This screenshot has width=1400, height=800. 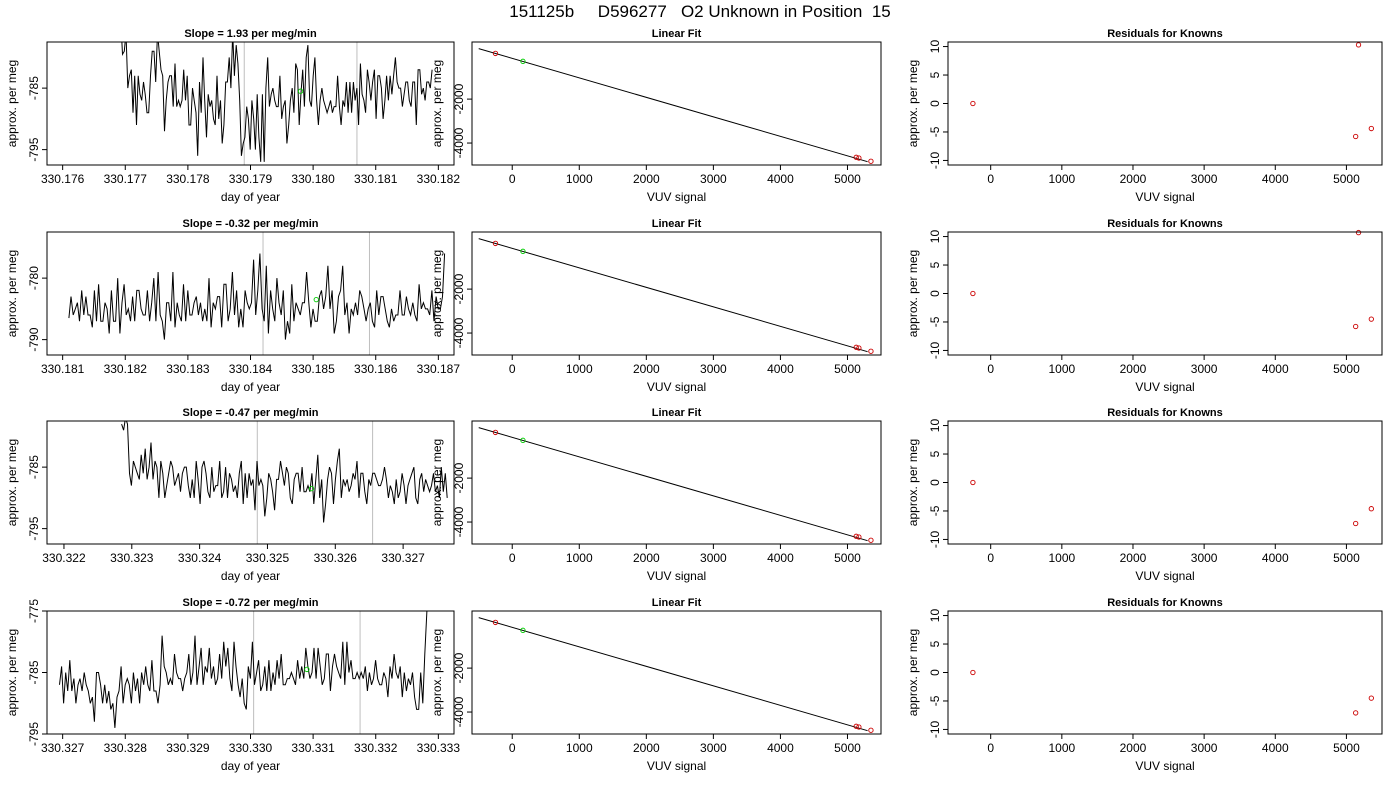 I want to click on x-axis-label: day of year, so click(x=250, y=387).